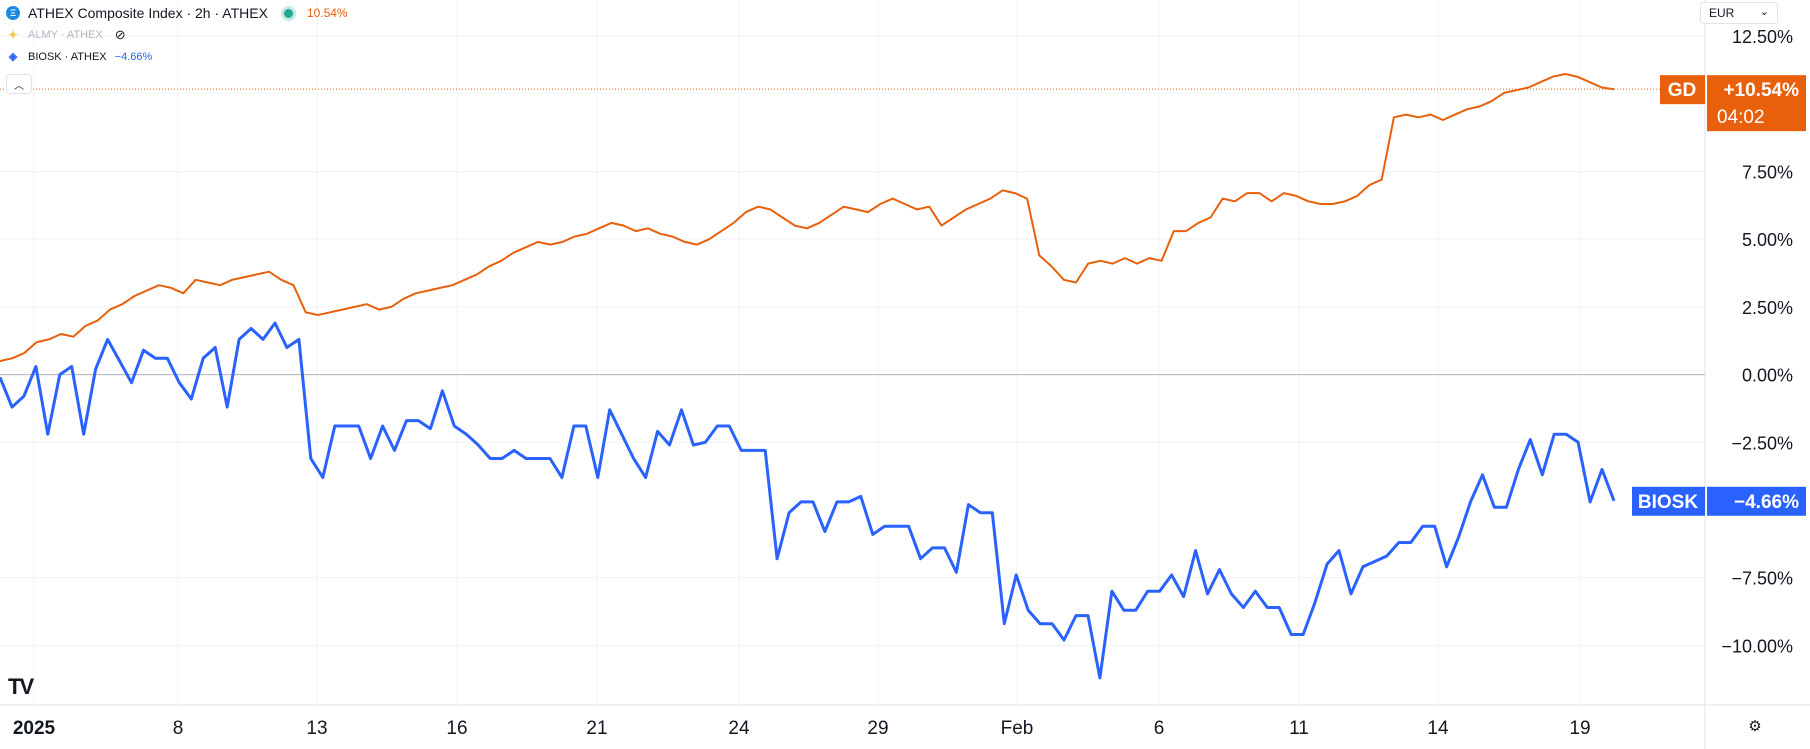 Image resolution: width=1810 pixels, height=749 pixels. Describe the element at coordinates (1299, 728) in the screenshot. I see `x-tick-label: 11` at that location.